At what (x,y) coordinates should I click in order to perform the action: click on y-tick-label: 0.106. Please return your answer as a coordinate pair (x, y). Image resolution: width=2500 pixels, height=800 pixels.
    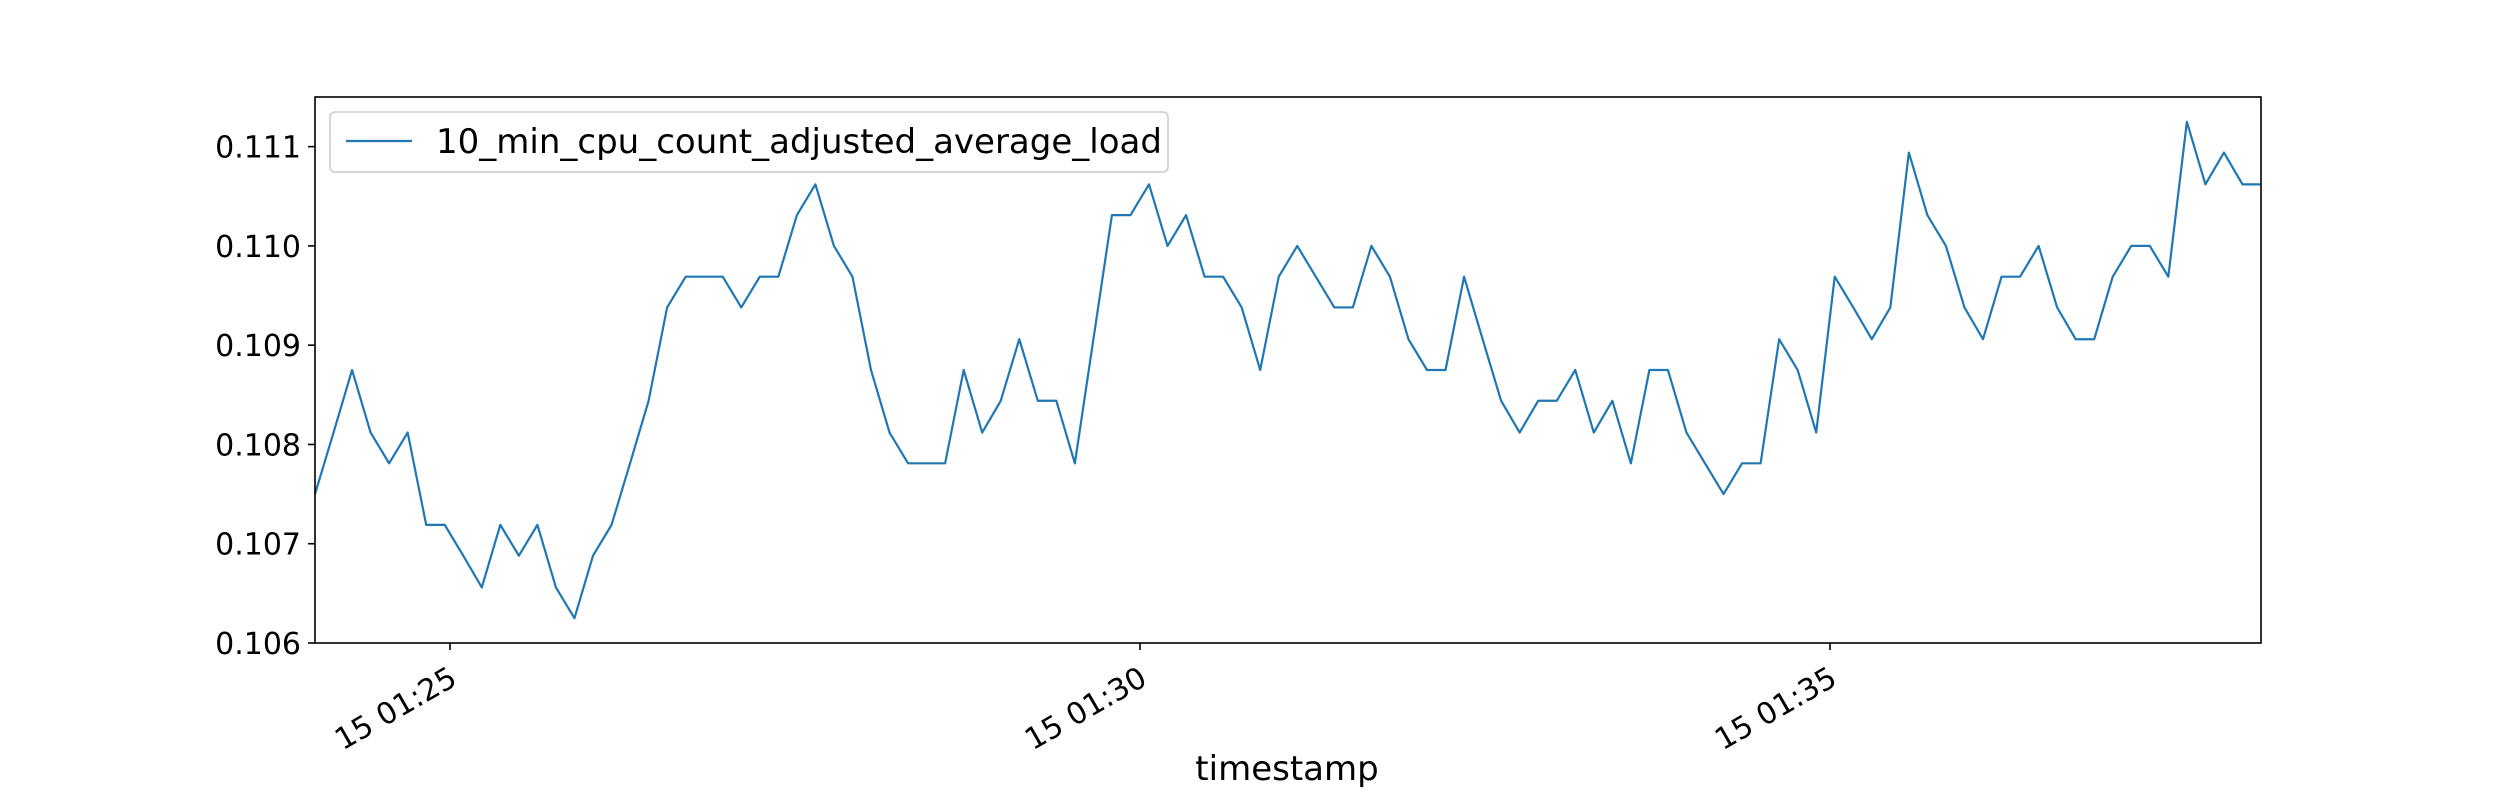
    Looking at the image, I should click on (258, 644).